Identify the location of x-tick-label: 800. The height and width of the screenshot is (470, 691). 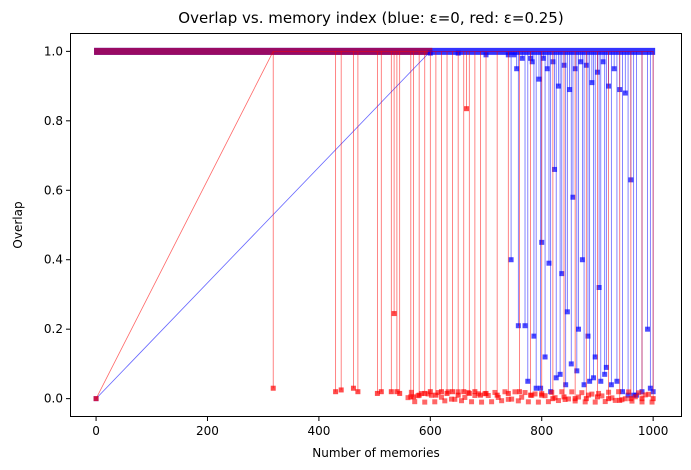
(541, 431).